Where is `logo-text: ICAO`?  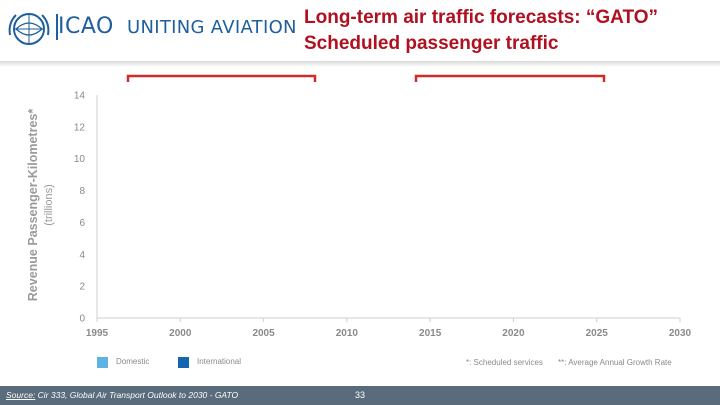
logo-text: ICAO is located at coordinates (86, 26).